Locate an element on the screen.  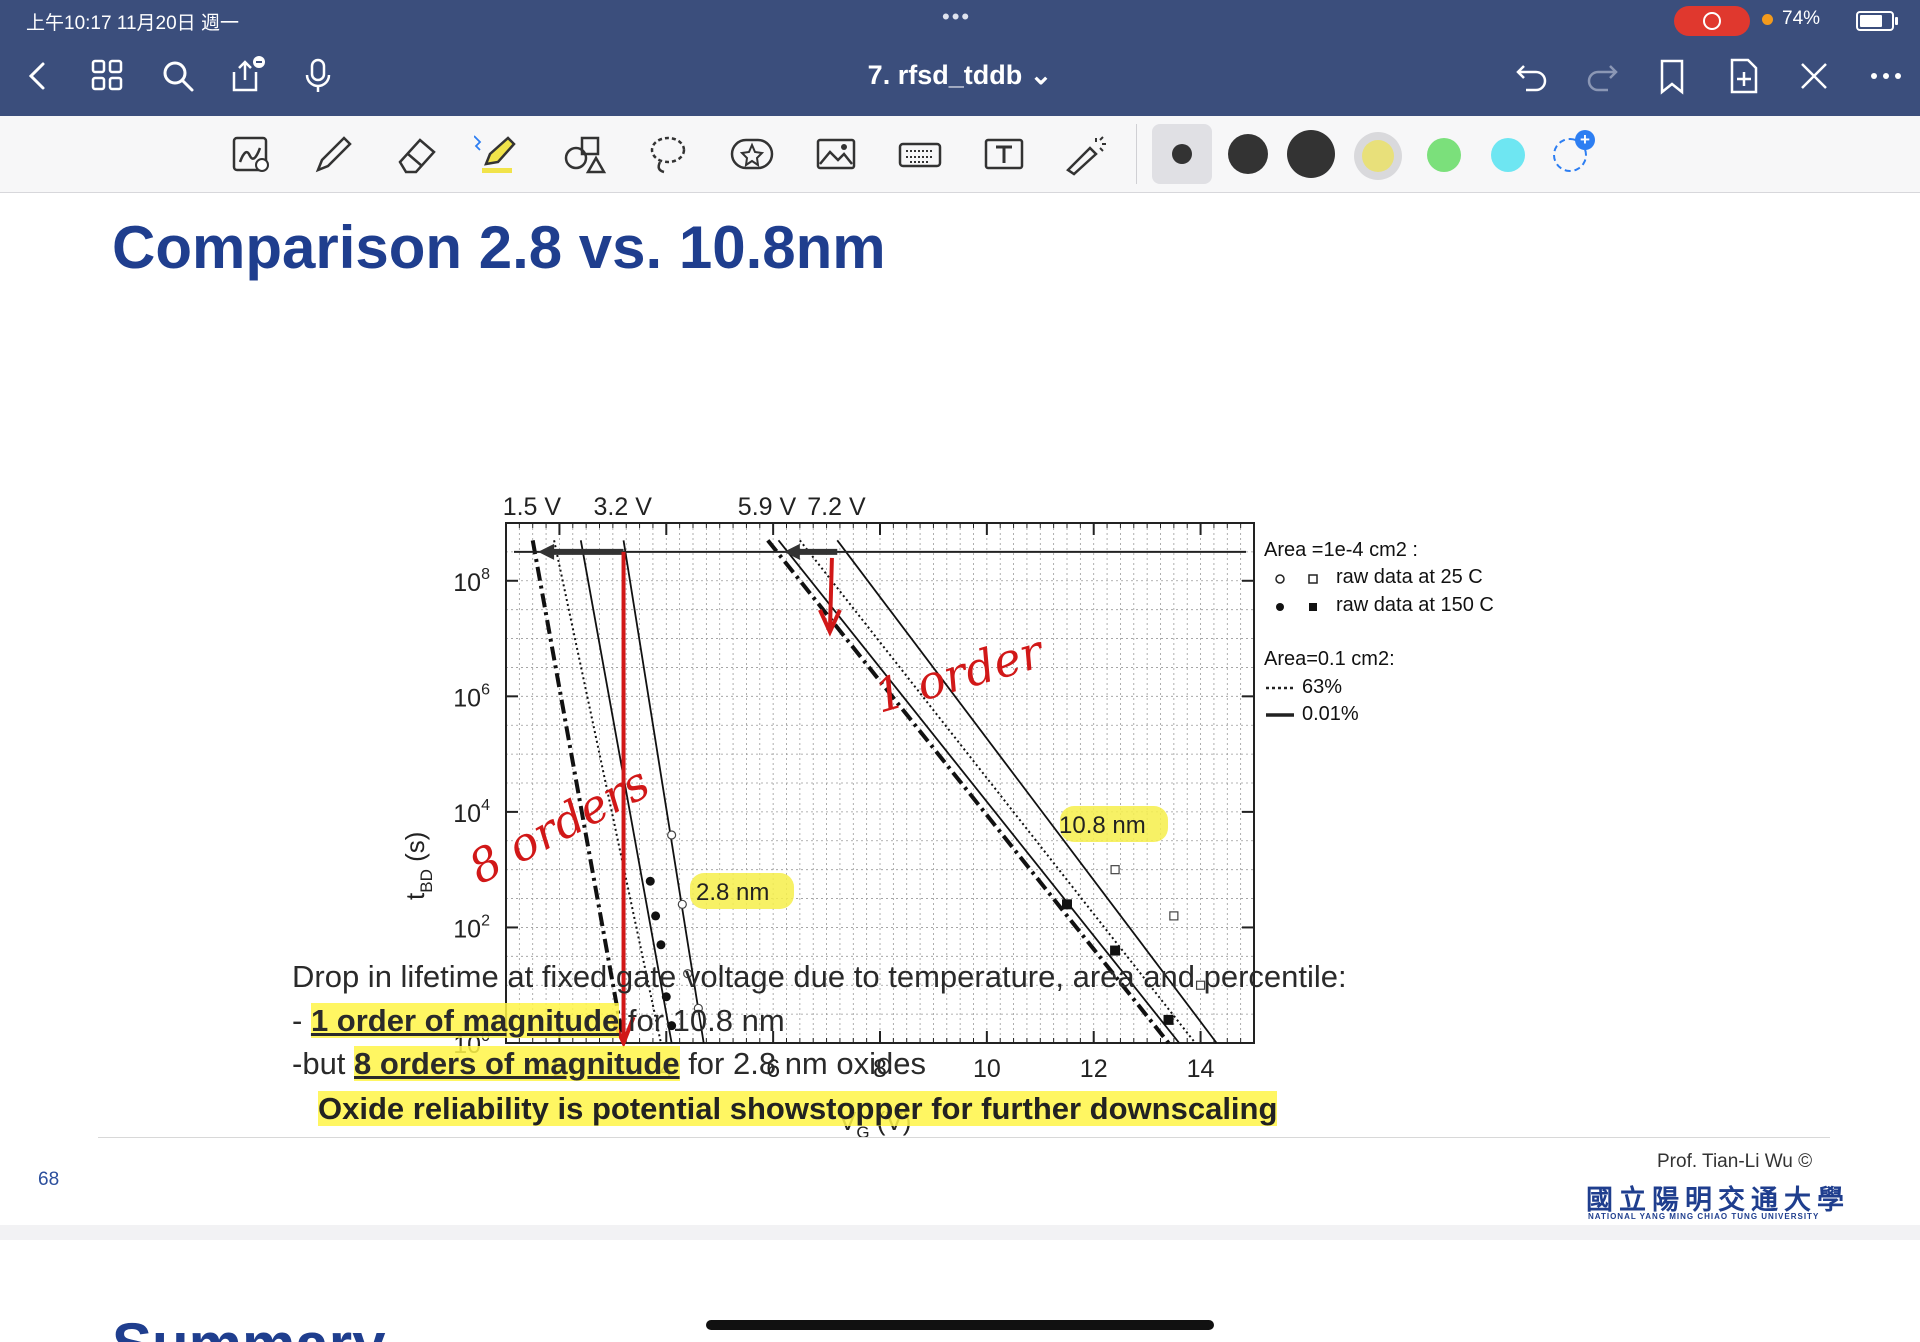
arrowhead-10p8 is located at coordinates (791, 551).